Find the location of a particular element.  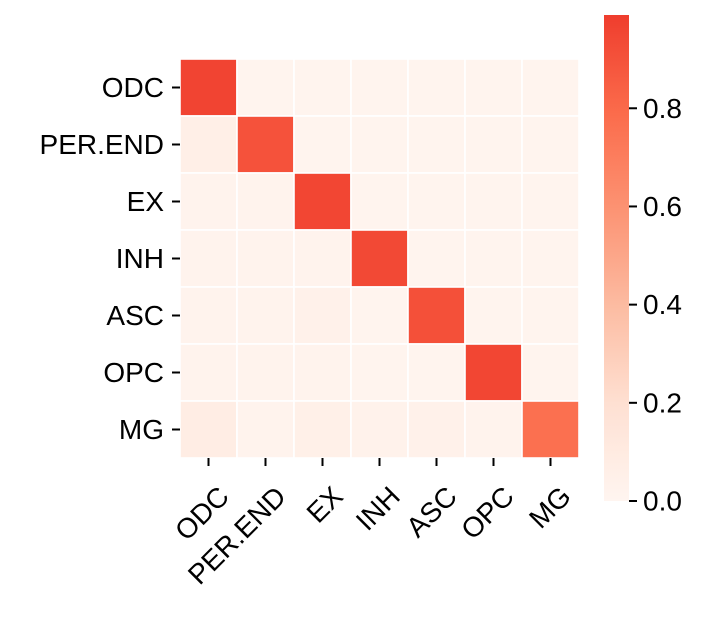

y-tick-label: EX is located at coordinates (146, 201).